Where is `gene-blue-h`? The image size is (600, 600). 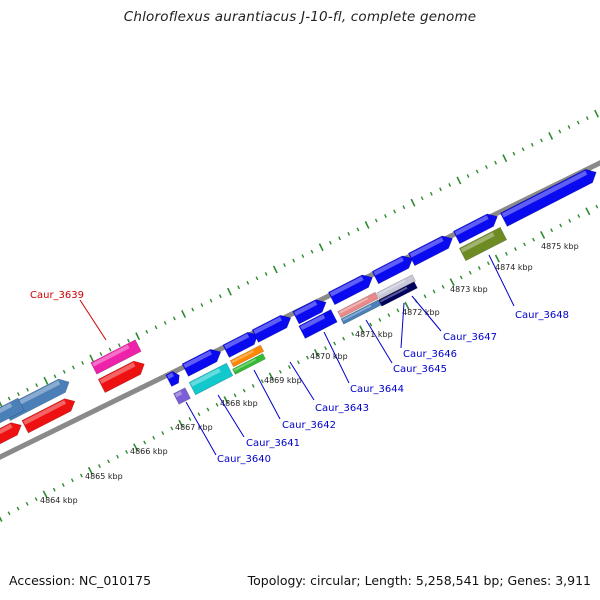
gene-blue-h is located at coordinates (476, 227).